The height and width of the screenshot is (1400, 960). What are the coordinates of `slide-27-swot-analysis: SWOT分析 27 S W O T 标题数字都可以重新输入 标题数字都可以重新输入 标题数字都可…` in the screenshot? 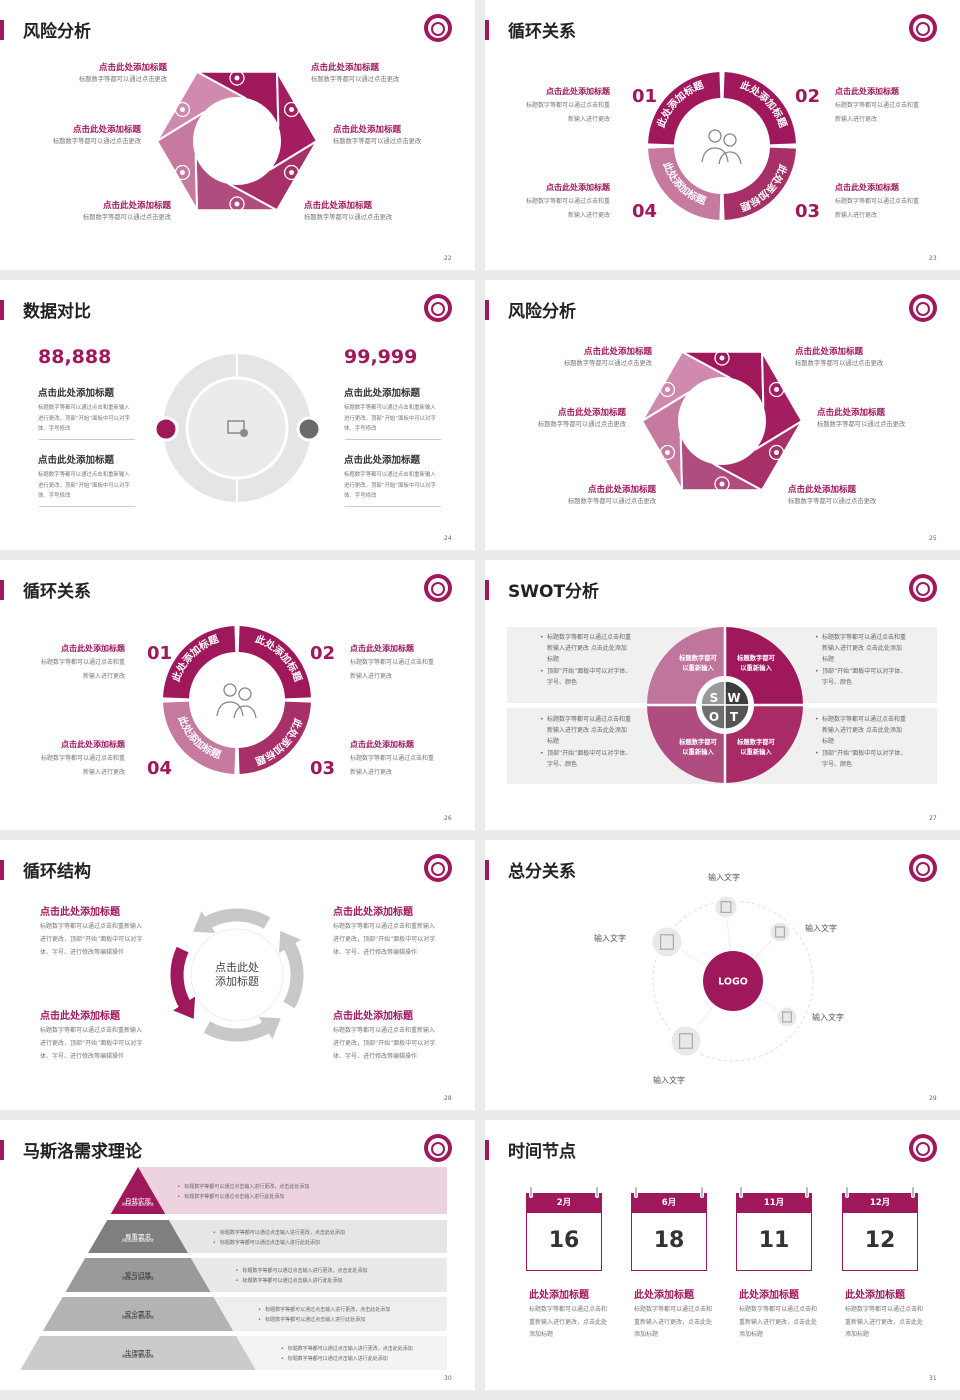 It's located at (722, 695).